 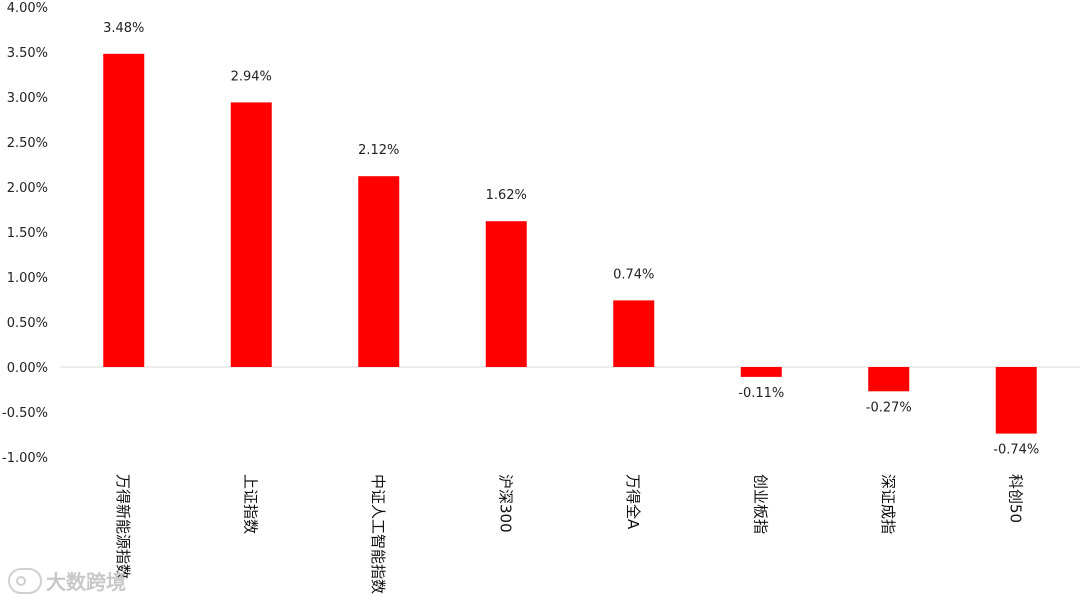 What do you see at coordinates (27, 278) in the screenshot?
I see `y-tick-label: 1.00%` at bounding box center [27, 278].